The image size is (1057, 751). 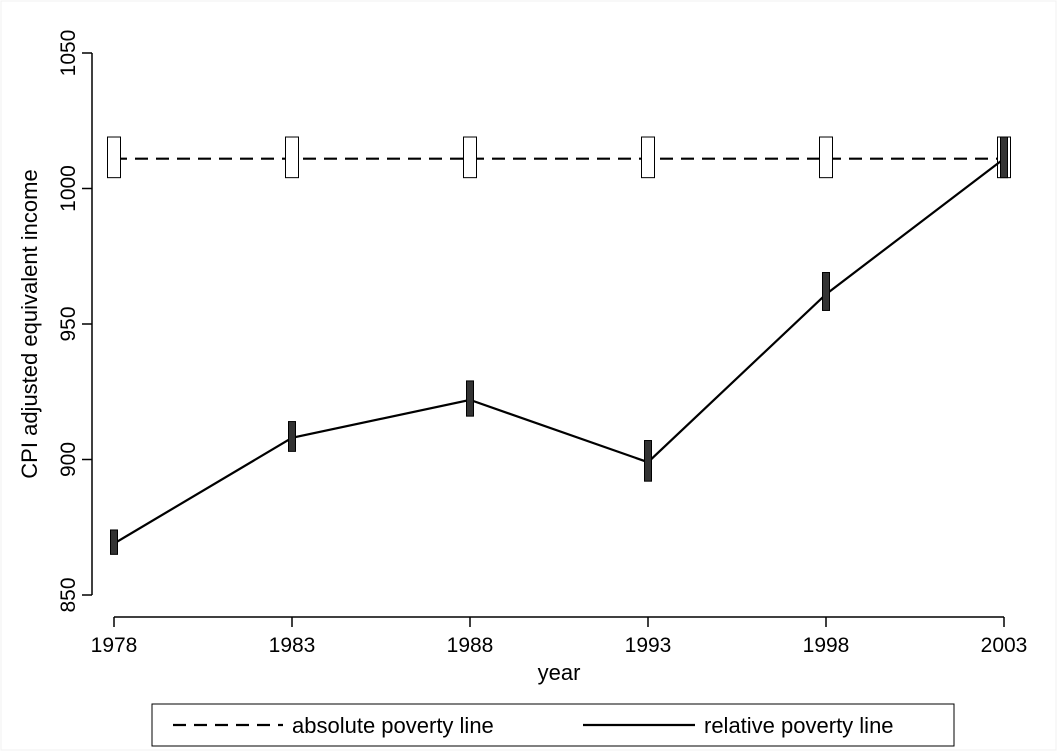 What do you see at coordinates (470, 398) in the screenshot?
I see `data-point-relative-poverty-line-1988` at bounding box center [470, 398].